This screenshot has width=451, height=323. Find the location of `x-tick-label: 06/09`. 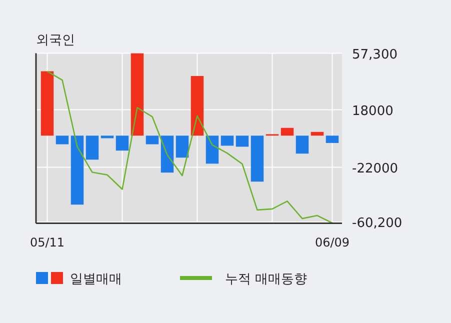

x-tick-label: 06/09 is located at coordinates (332, 242).